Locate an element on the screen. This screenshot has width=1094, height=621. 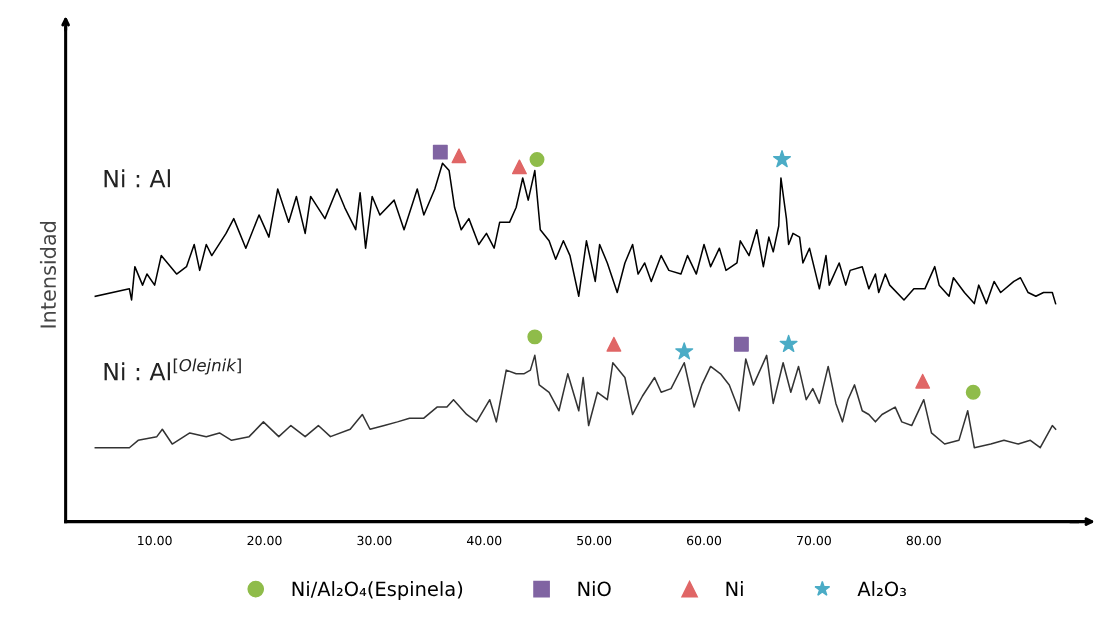
y-axis-title: Intensidad is located at coordinates (48, 274).